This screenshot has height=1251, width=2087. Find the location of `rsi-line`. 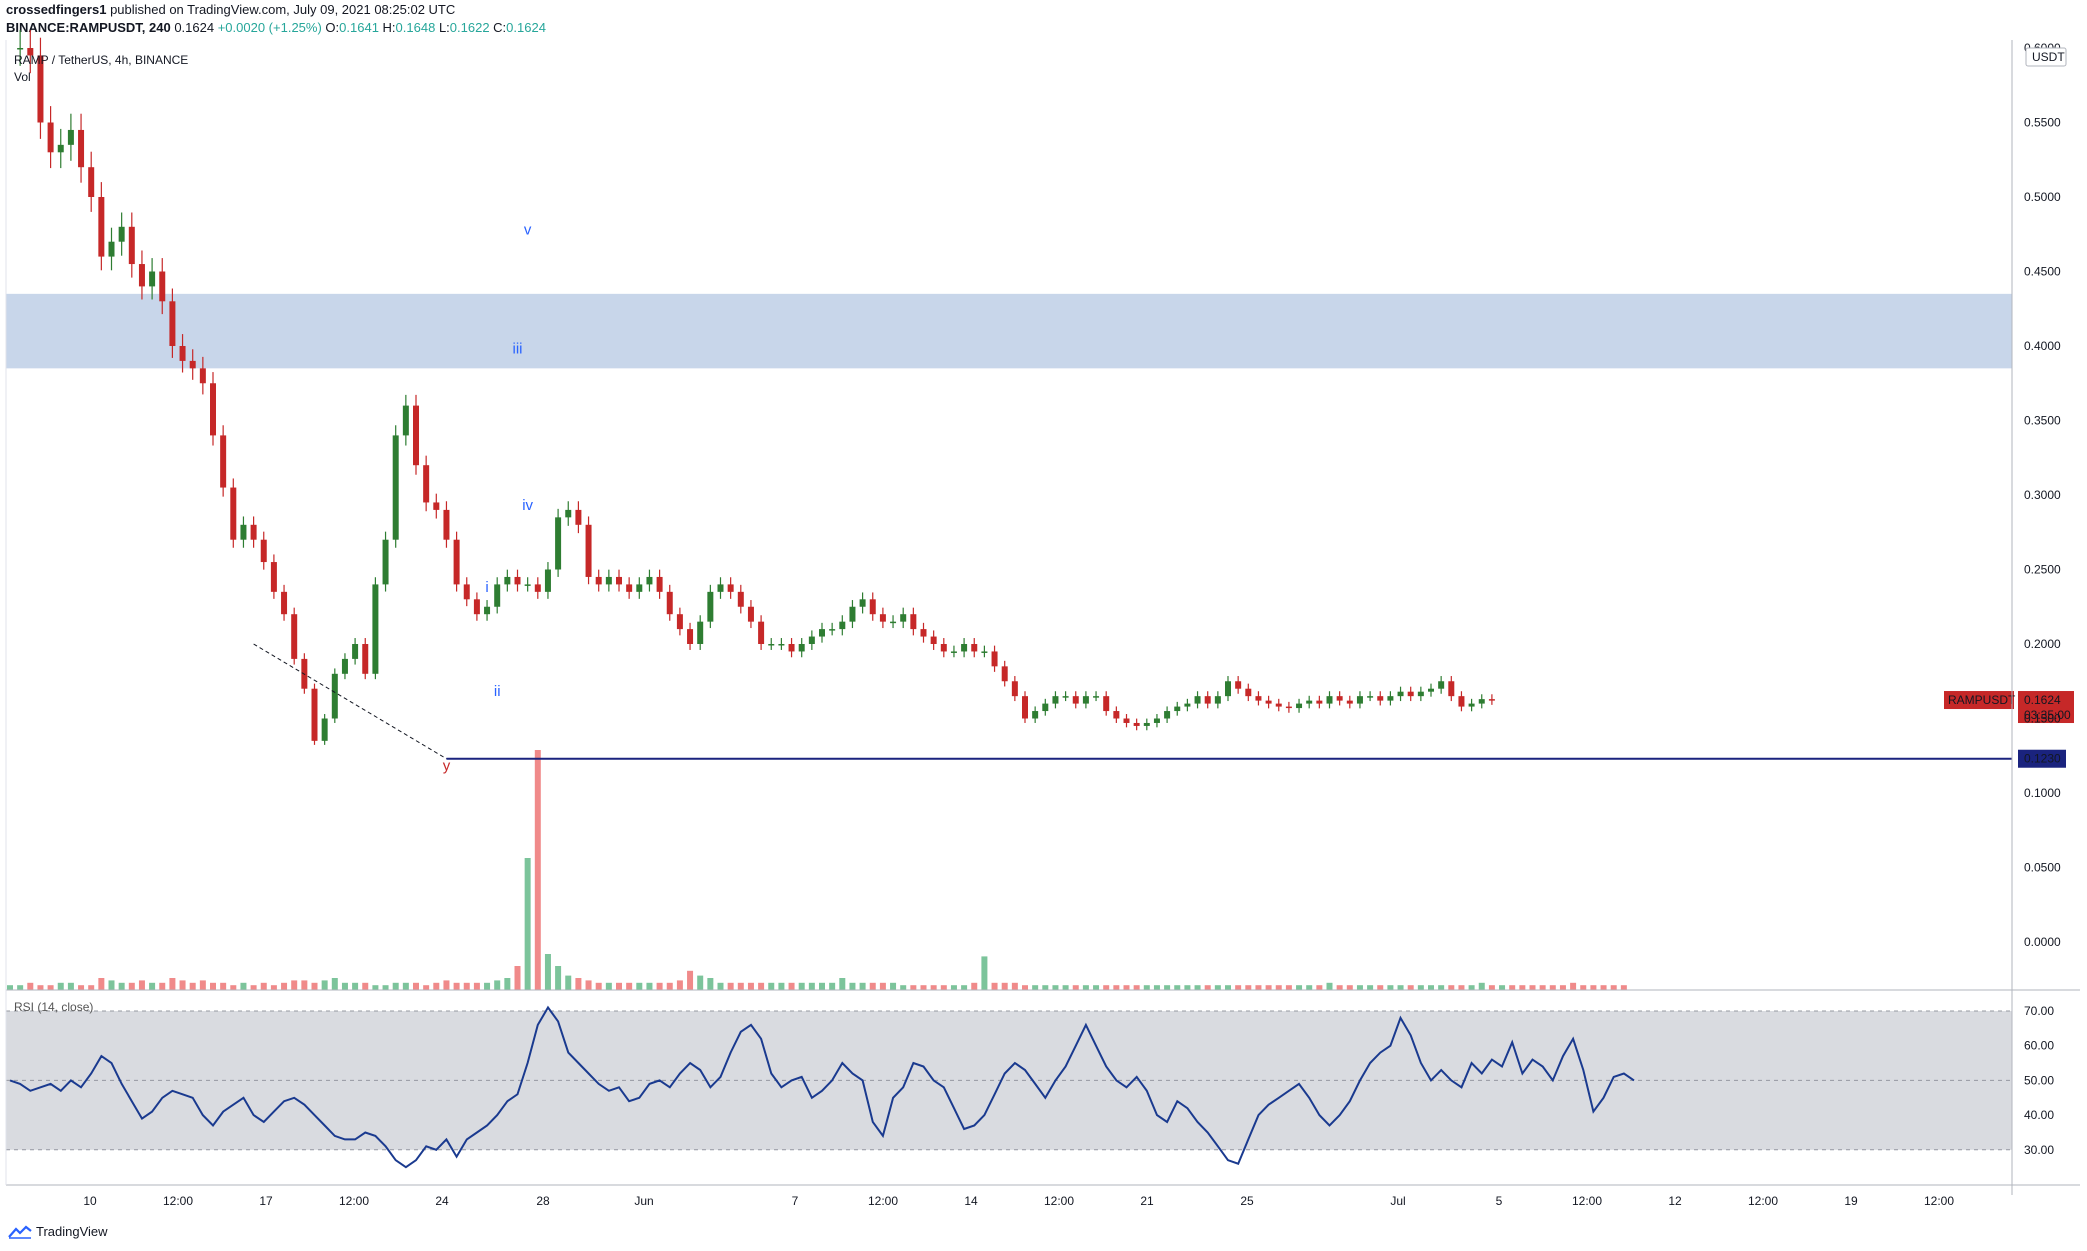

rsi-line is located at coordinates (822, 1087).